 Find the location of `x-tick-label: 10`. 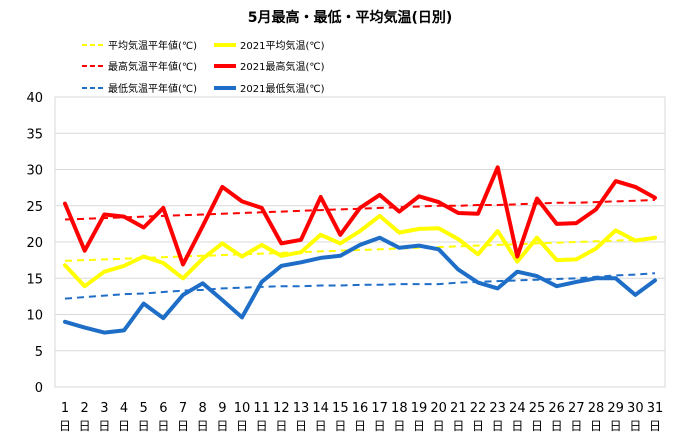

x-tick-label: 10 is located at coordinates (242, 408).